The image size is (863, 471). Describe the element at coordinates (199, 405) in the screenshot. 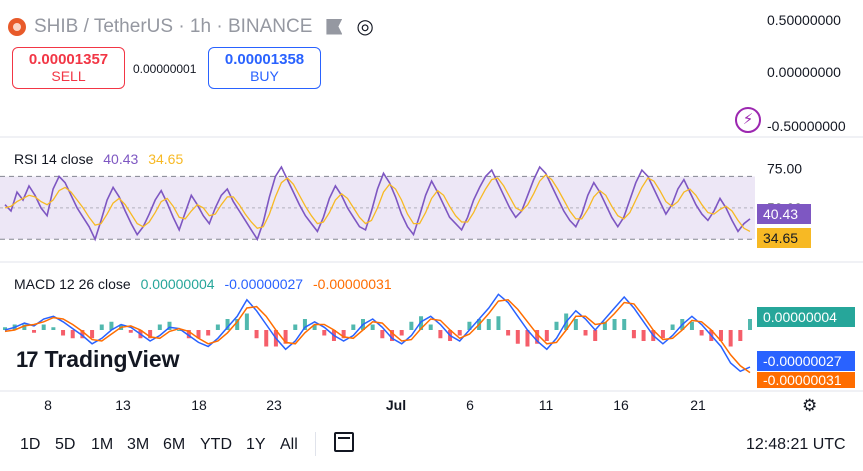

I see `x-axis-tick-label: 18` at that location.